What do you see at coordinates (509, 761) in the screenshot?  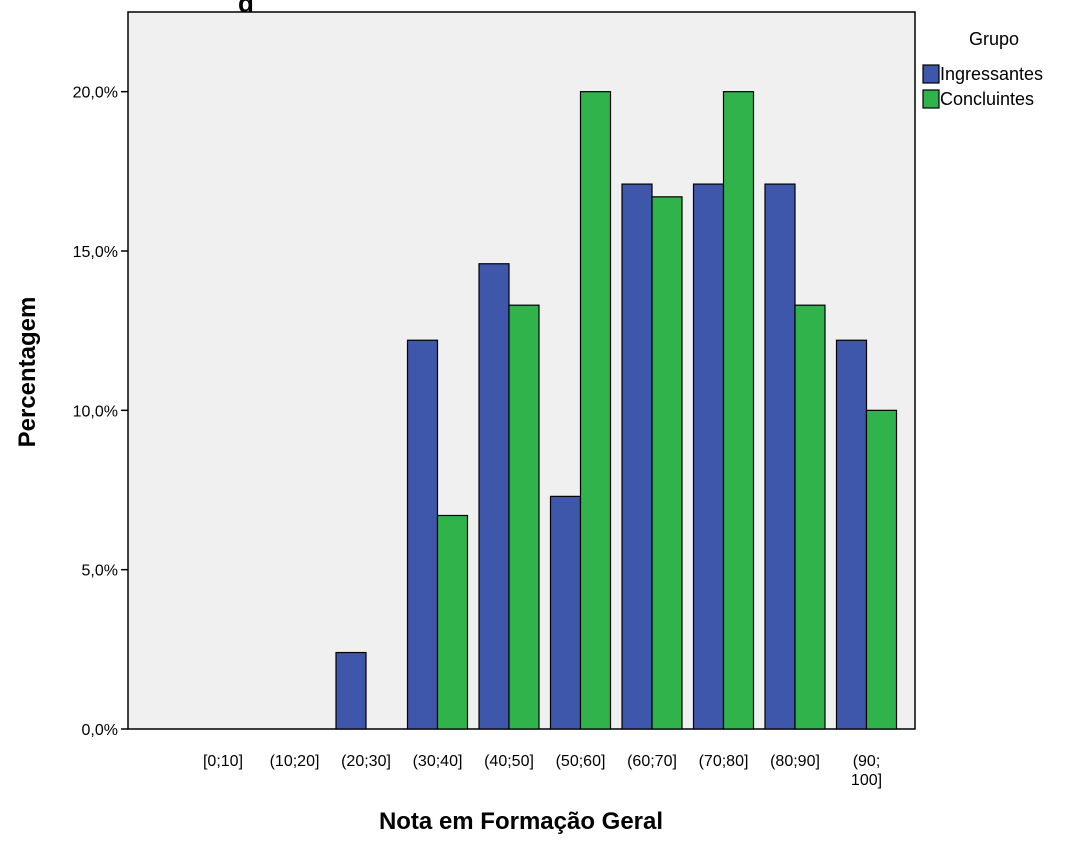 I see `x-tick-label: (40;50]` at bounding box center [509, 761].